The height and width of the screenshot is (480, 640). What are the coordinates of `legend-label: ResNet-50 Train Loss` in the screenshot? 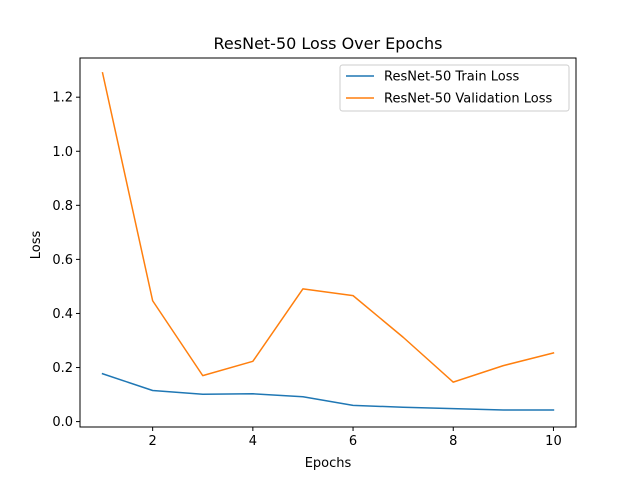 It's located at (451, 77).